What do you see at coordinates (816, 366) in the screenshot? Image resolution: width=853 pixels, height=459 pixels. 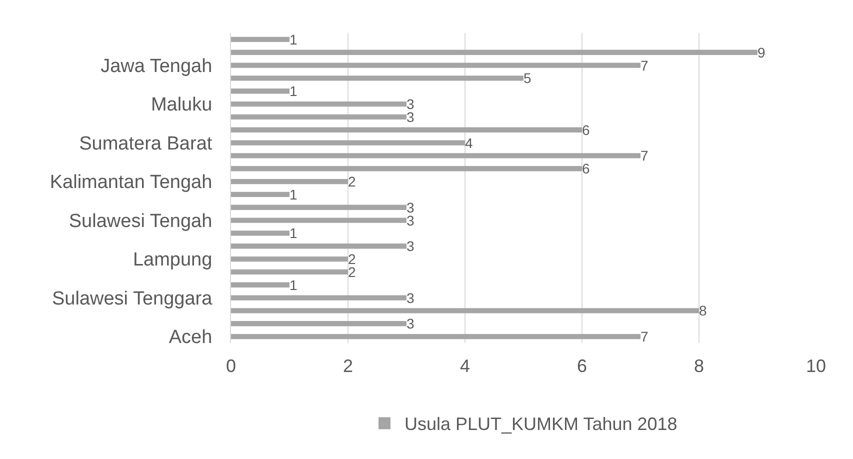 I see `x-tick-label: 10` at bounding box center [816, 366].